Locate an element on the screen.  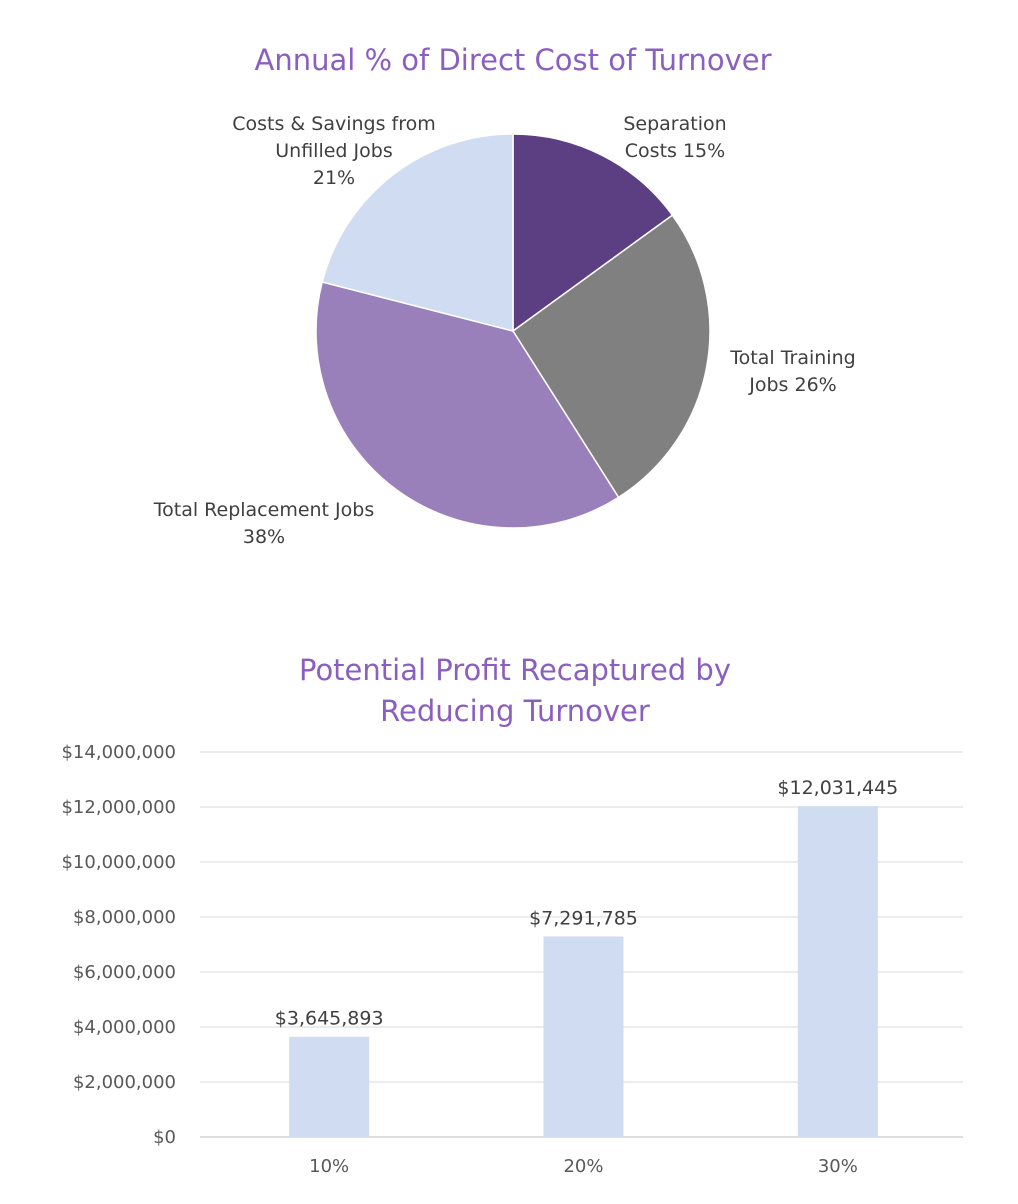
pie-data-label: Total Replacement Jobs is located at coordinates (264, 510).